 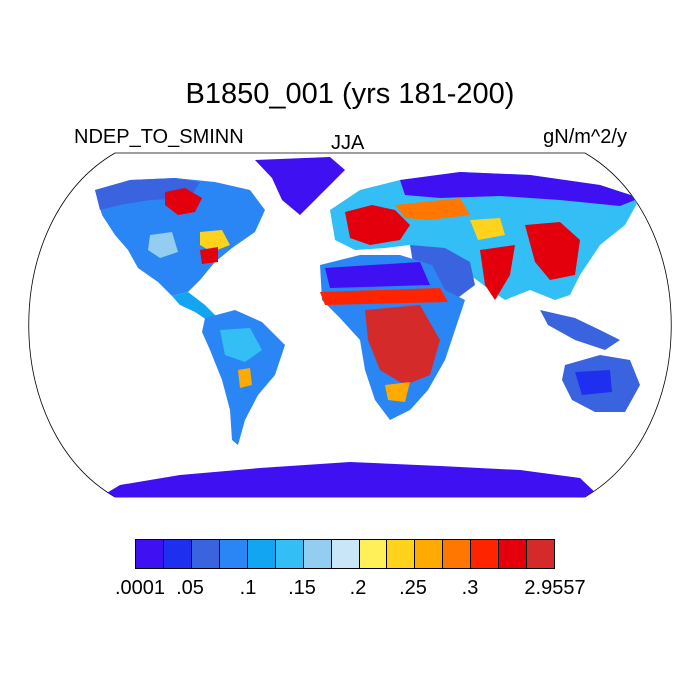 What do you see at coordinates (300, 186) in the screenshot?
I see `greenland-landmass` at bounding box center [300, 186].